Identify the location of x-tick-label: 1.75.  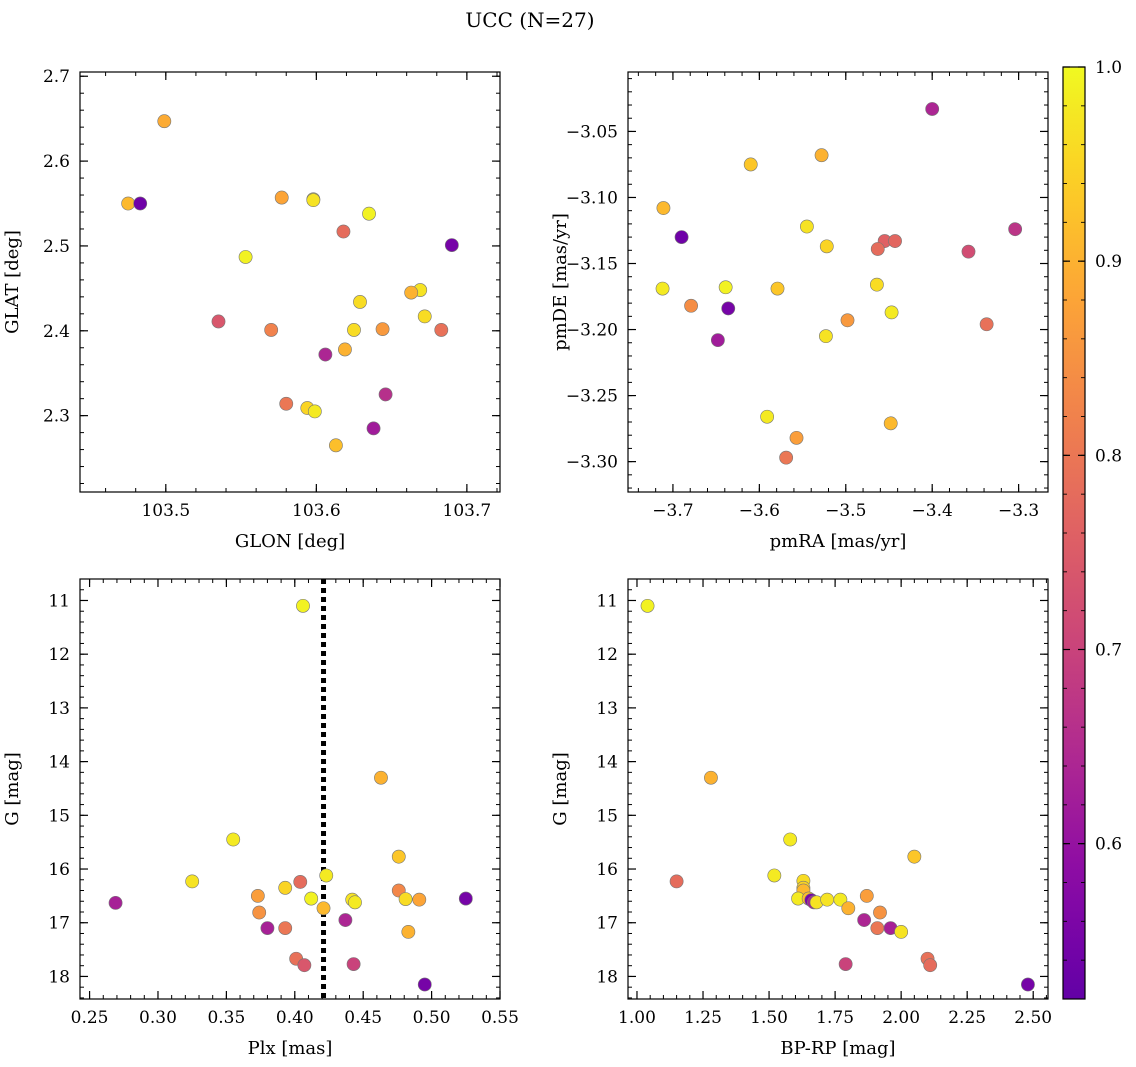
(835, 1018).